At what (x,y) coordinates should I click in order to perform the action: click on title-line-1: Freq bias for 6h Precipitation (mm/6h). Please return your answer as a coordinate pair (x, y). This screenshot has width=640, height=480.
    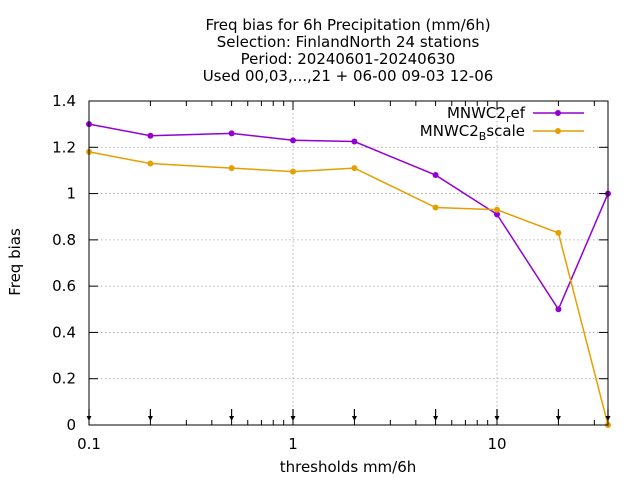
    Looking at the image, I should click on (347, 25).